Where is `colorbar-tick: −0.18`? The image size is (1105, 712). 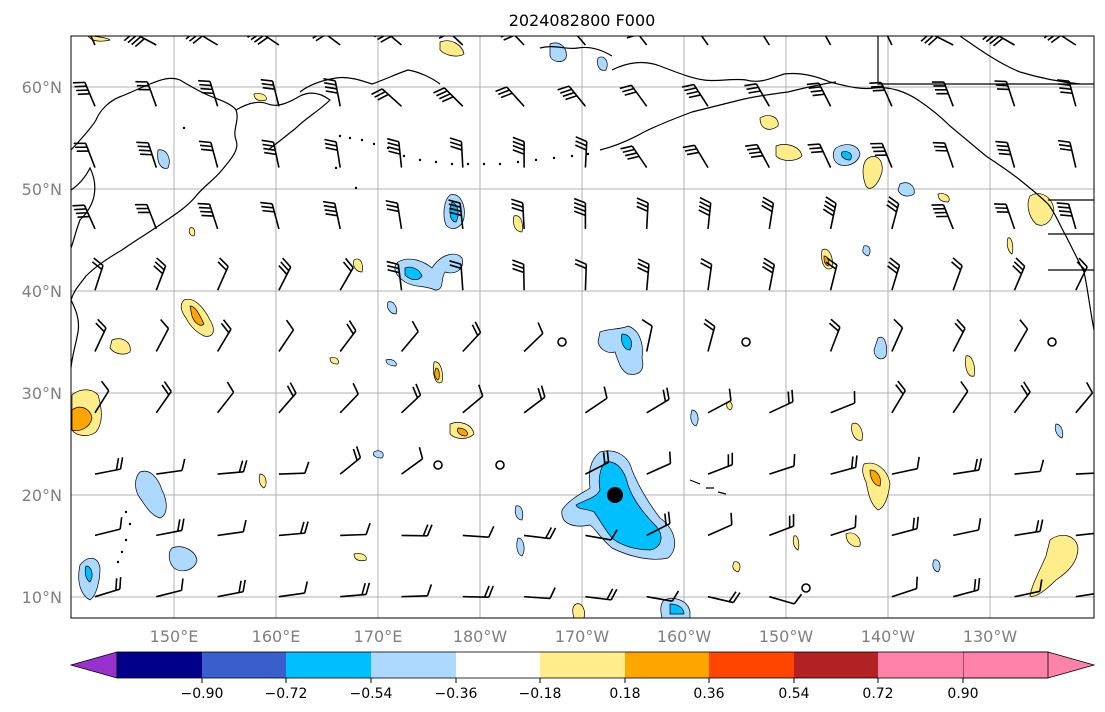
colorbar-tick: −0.18 is located at coordinates (540, 694).